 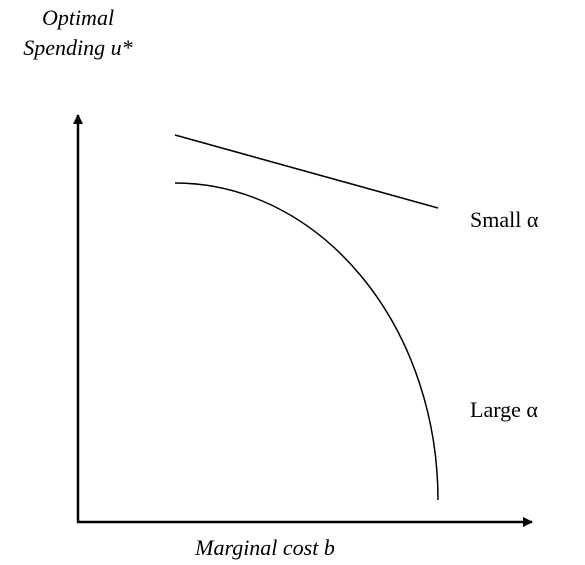 I want to click on x-axis-label: Marginal cost b, so click(x=264, y=547).